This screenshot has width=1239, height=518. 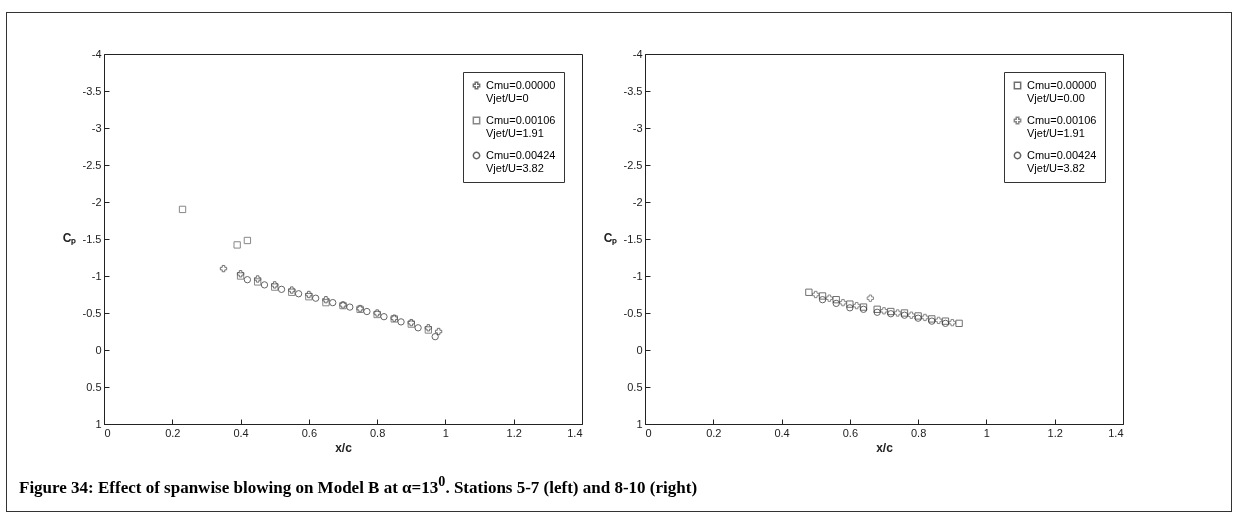 I want to click on caption: Figure 34: Effect of spanwise blowing on Model B at α=13$^{0}$. Stations 5-7 (left) and 8-10 (right), so click(x=358, y=485).